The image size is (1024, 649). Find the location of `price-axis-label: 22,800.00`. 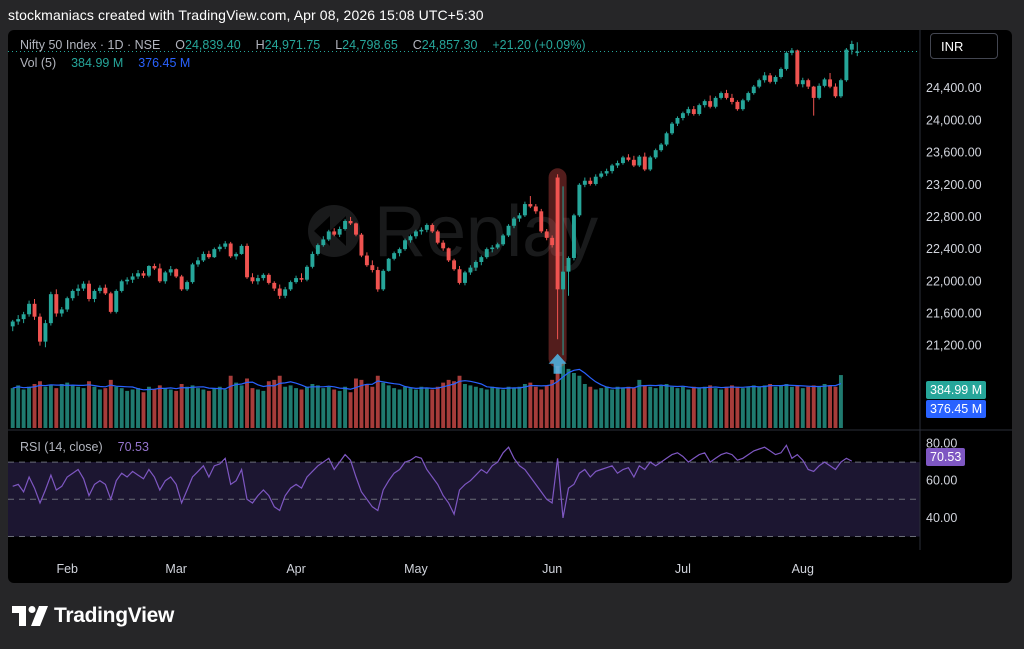

price-axis-label: 22,800.00 is located at coordinates (954, 217).